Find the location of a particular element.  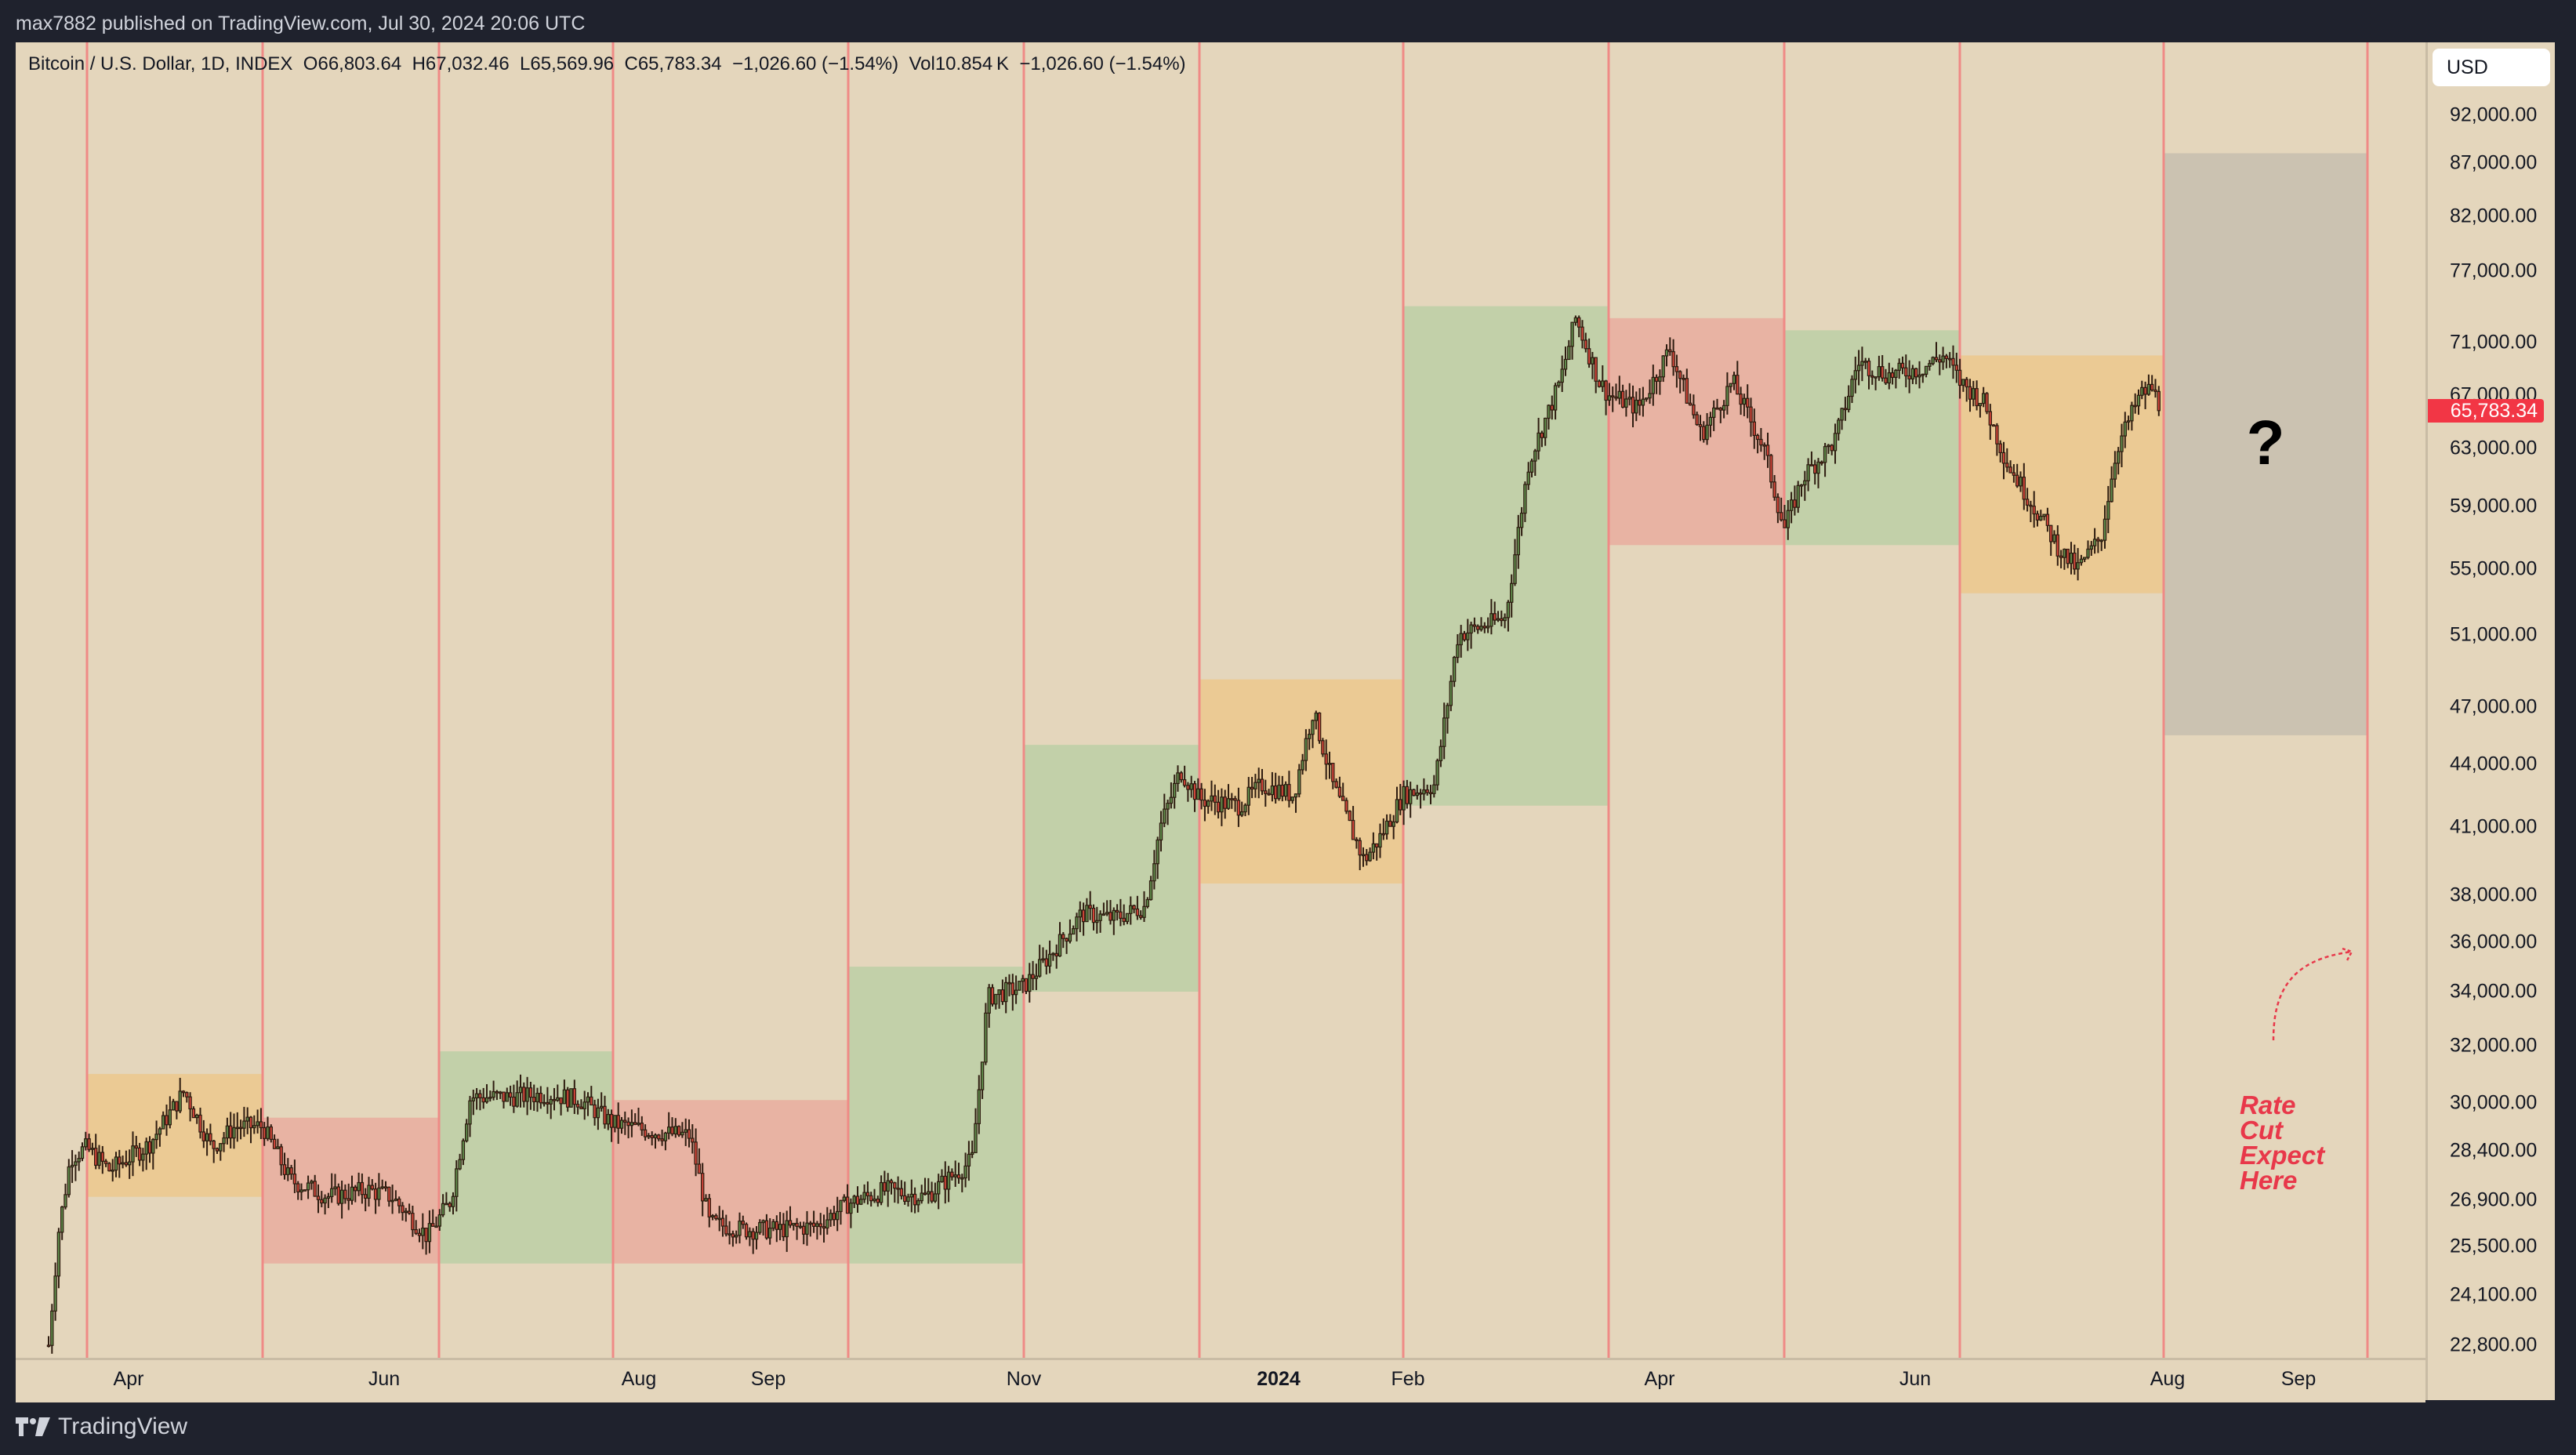

price-tick: 41,000.00 is located at coordinates (2494, 826).